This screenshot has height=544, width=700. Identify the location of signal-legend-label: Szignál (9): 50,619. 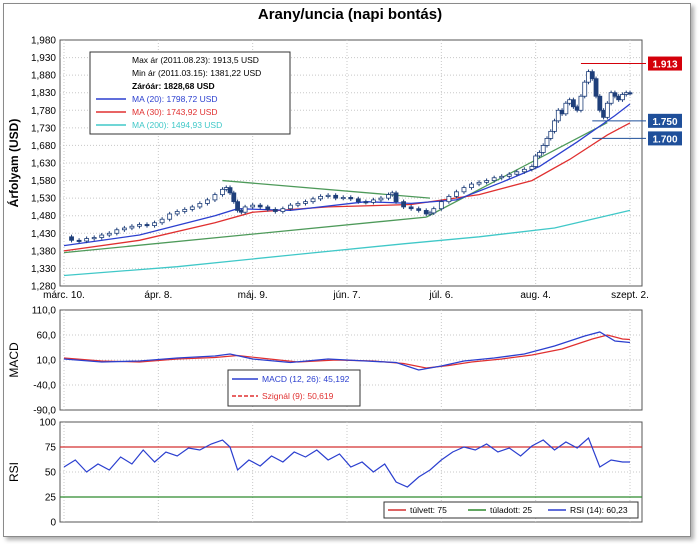
(298, 396).